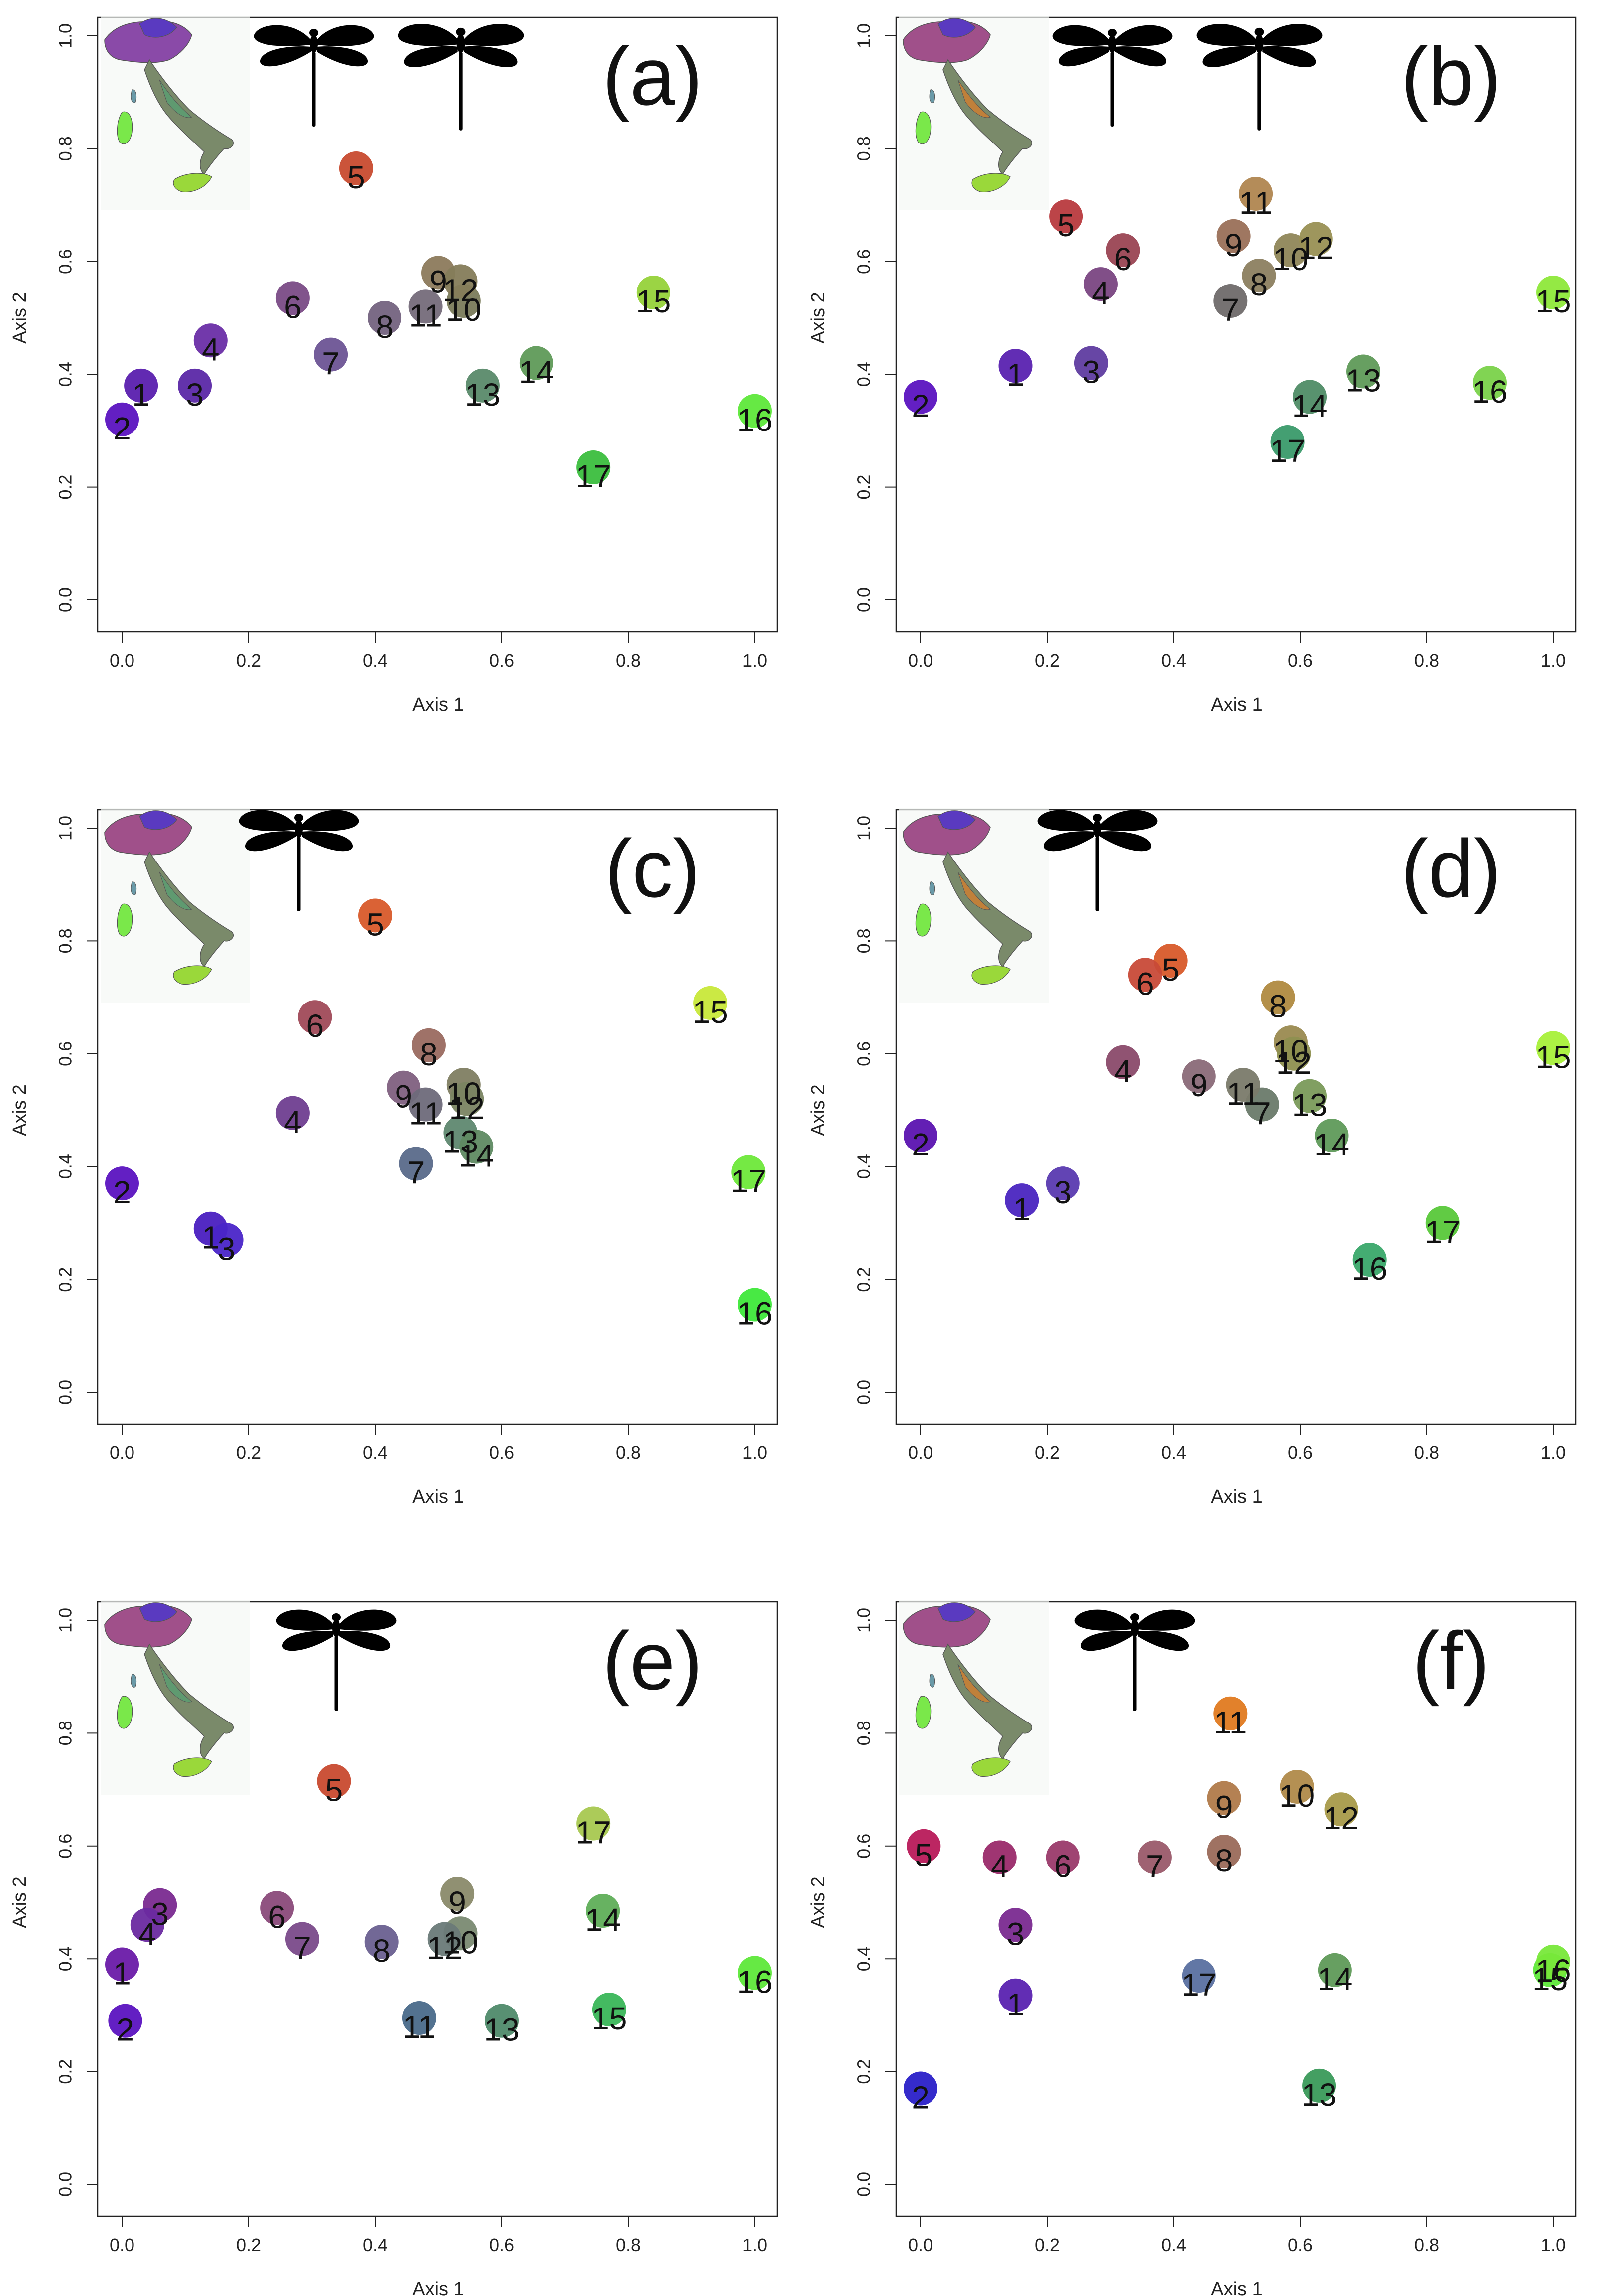  I want to click on x-tick-label: 1.0, so click(754, 2245).